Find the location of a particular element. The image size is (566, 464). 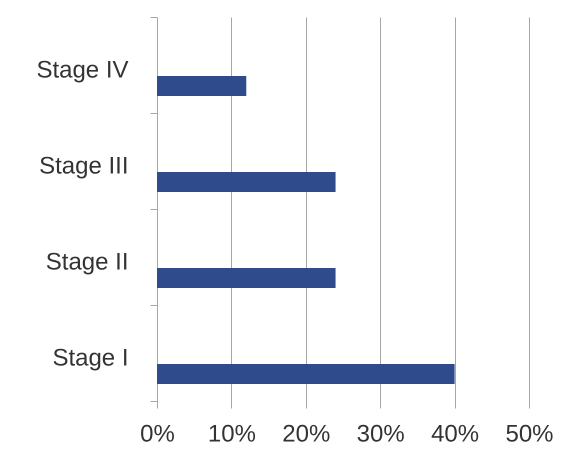

x-tick-label: 50% is located at coordinates (529, 434).